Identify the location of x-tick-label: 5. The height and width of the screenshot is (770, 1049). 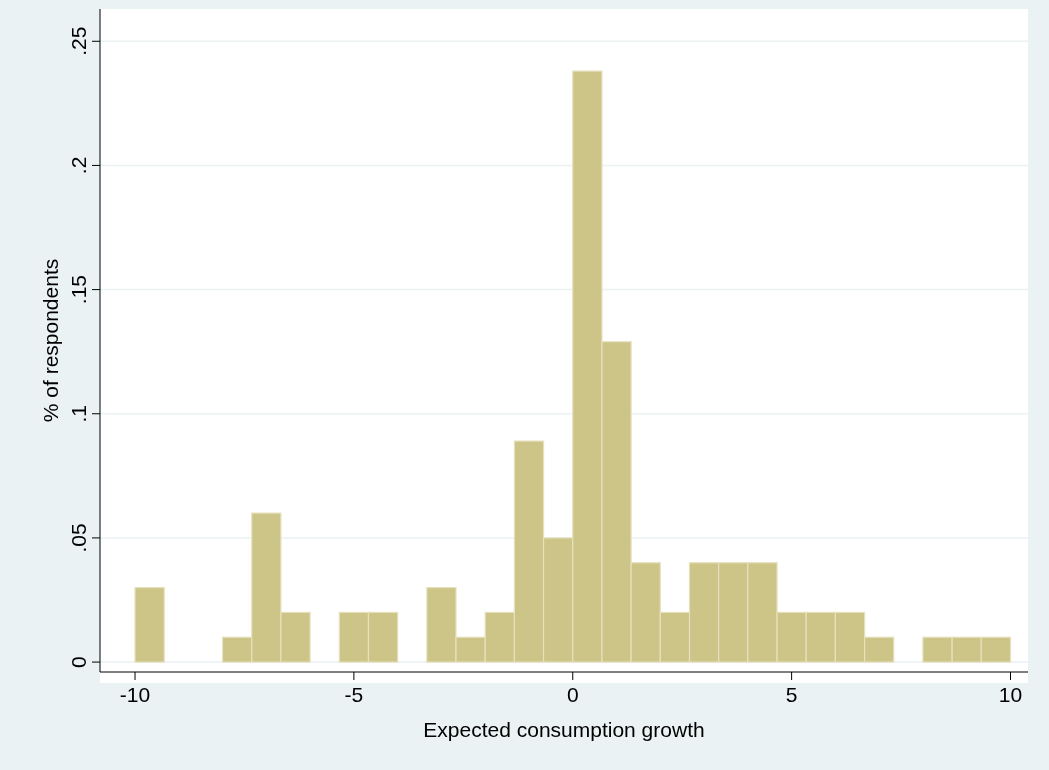
(791, 694).